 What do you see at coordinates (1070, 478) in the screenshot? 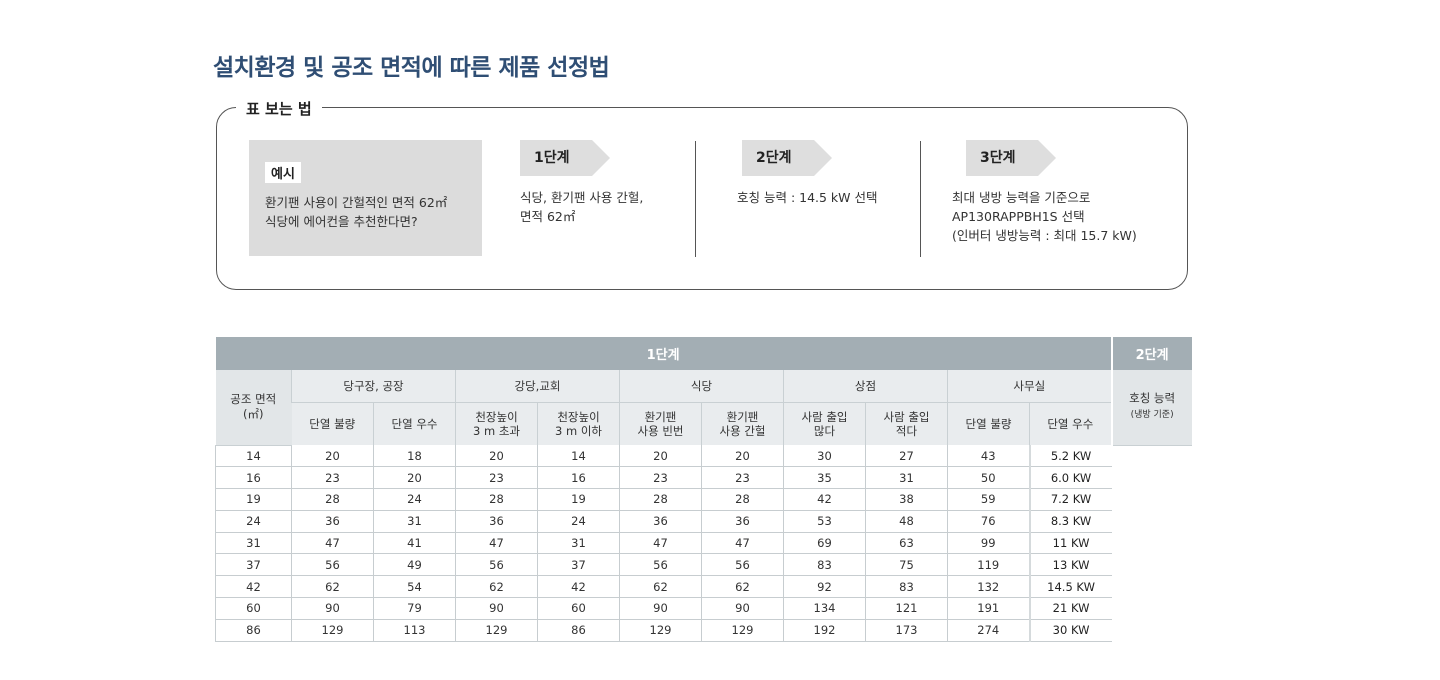
I see `capacity-cell: 6.0 KW` at bounding box center [1070, 478].